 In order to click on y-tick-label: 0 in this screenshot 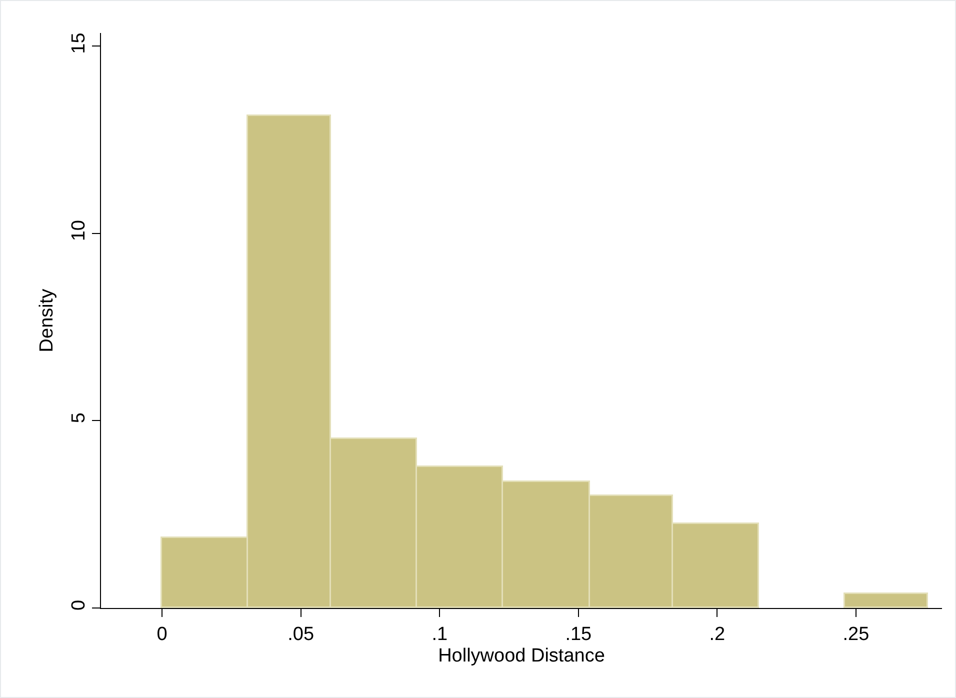, I will do `click(79, 605)`.